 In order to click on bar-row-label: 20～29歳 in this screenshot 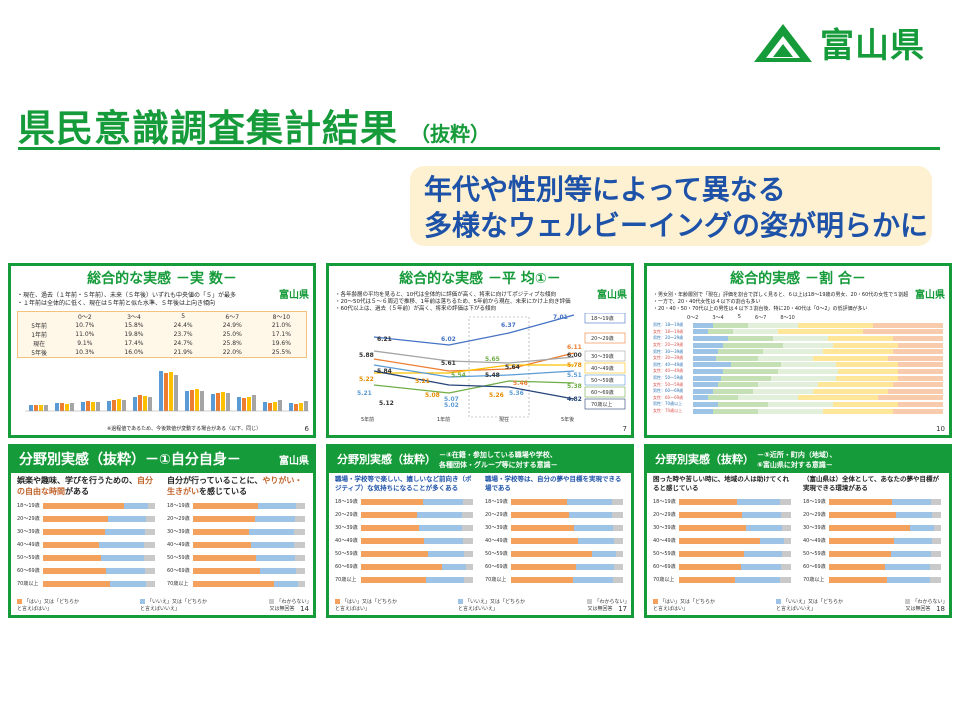, I will do `click(664, 515)`.